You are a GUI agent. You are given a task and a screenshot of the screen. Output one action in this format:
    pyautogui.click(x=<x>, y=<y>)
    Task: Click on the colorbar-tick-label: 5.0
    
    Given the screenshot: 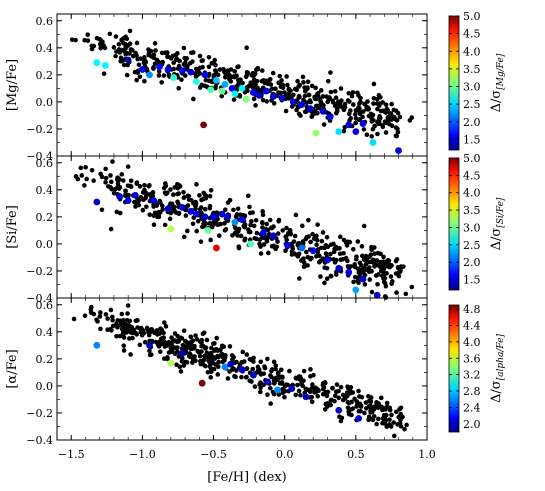 What is the action you would take?
    pyautogui.click(x=472, y=158)
    